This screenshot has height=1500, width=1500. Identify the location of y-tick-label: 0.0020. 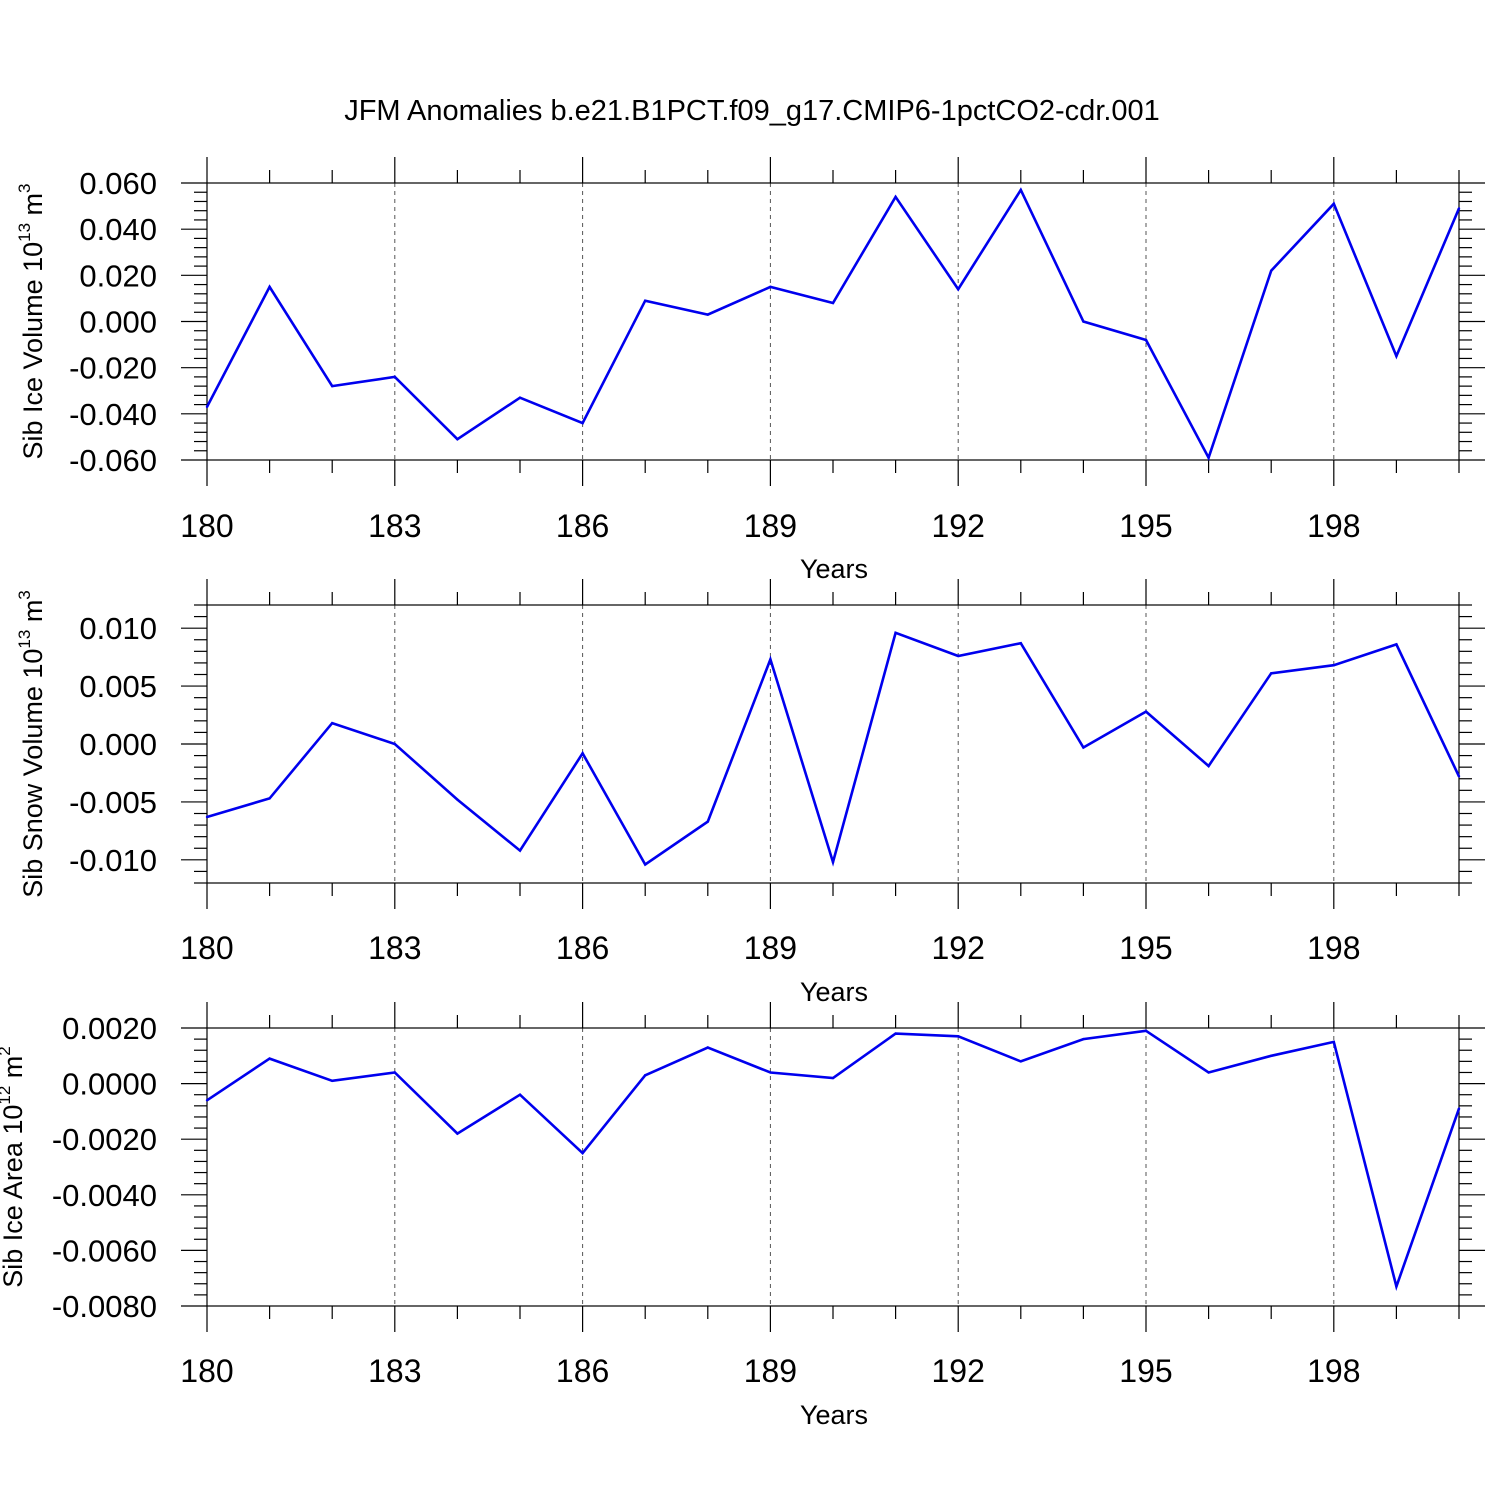
(109, 1028).